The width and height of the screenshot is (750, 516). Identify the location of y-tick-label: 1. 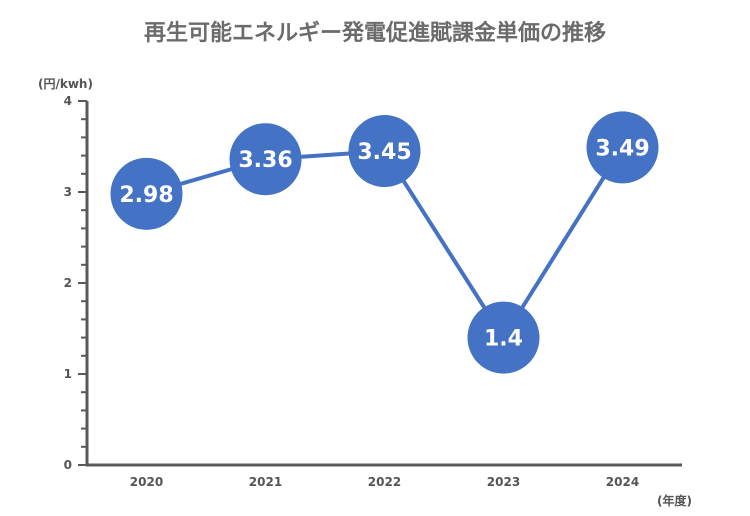
(68, 374).